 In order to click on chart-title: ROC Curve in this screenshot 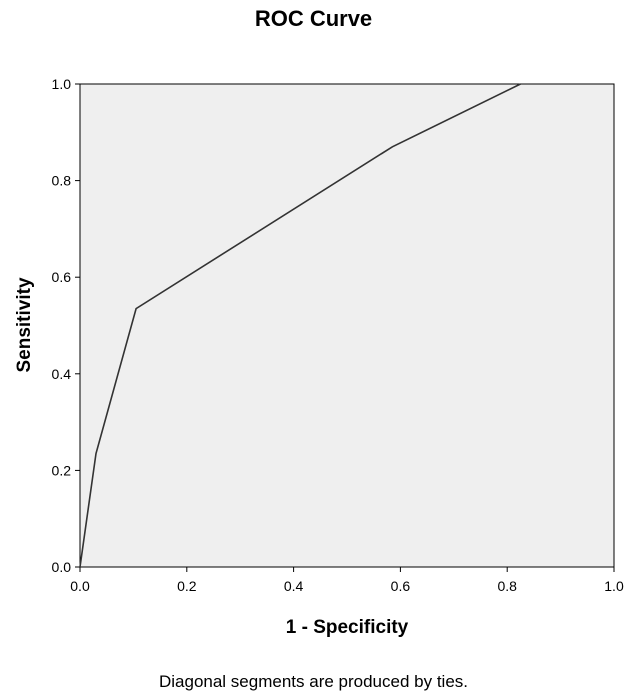, I will do `click(313, 18)`.